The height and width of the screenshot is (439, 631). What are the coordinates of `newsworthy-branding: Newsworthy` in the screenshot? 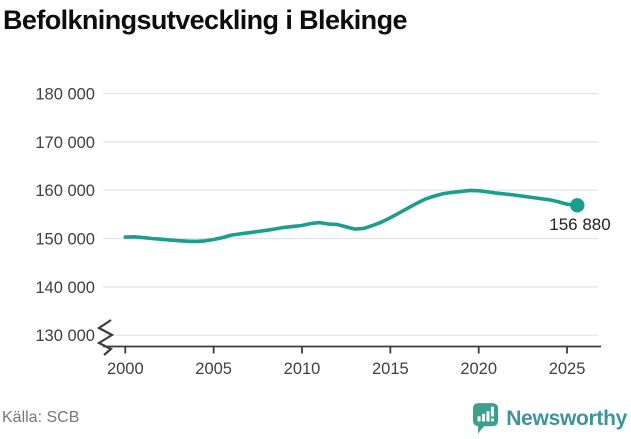 It's located at (549, 418).